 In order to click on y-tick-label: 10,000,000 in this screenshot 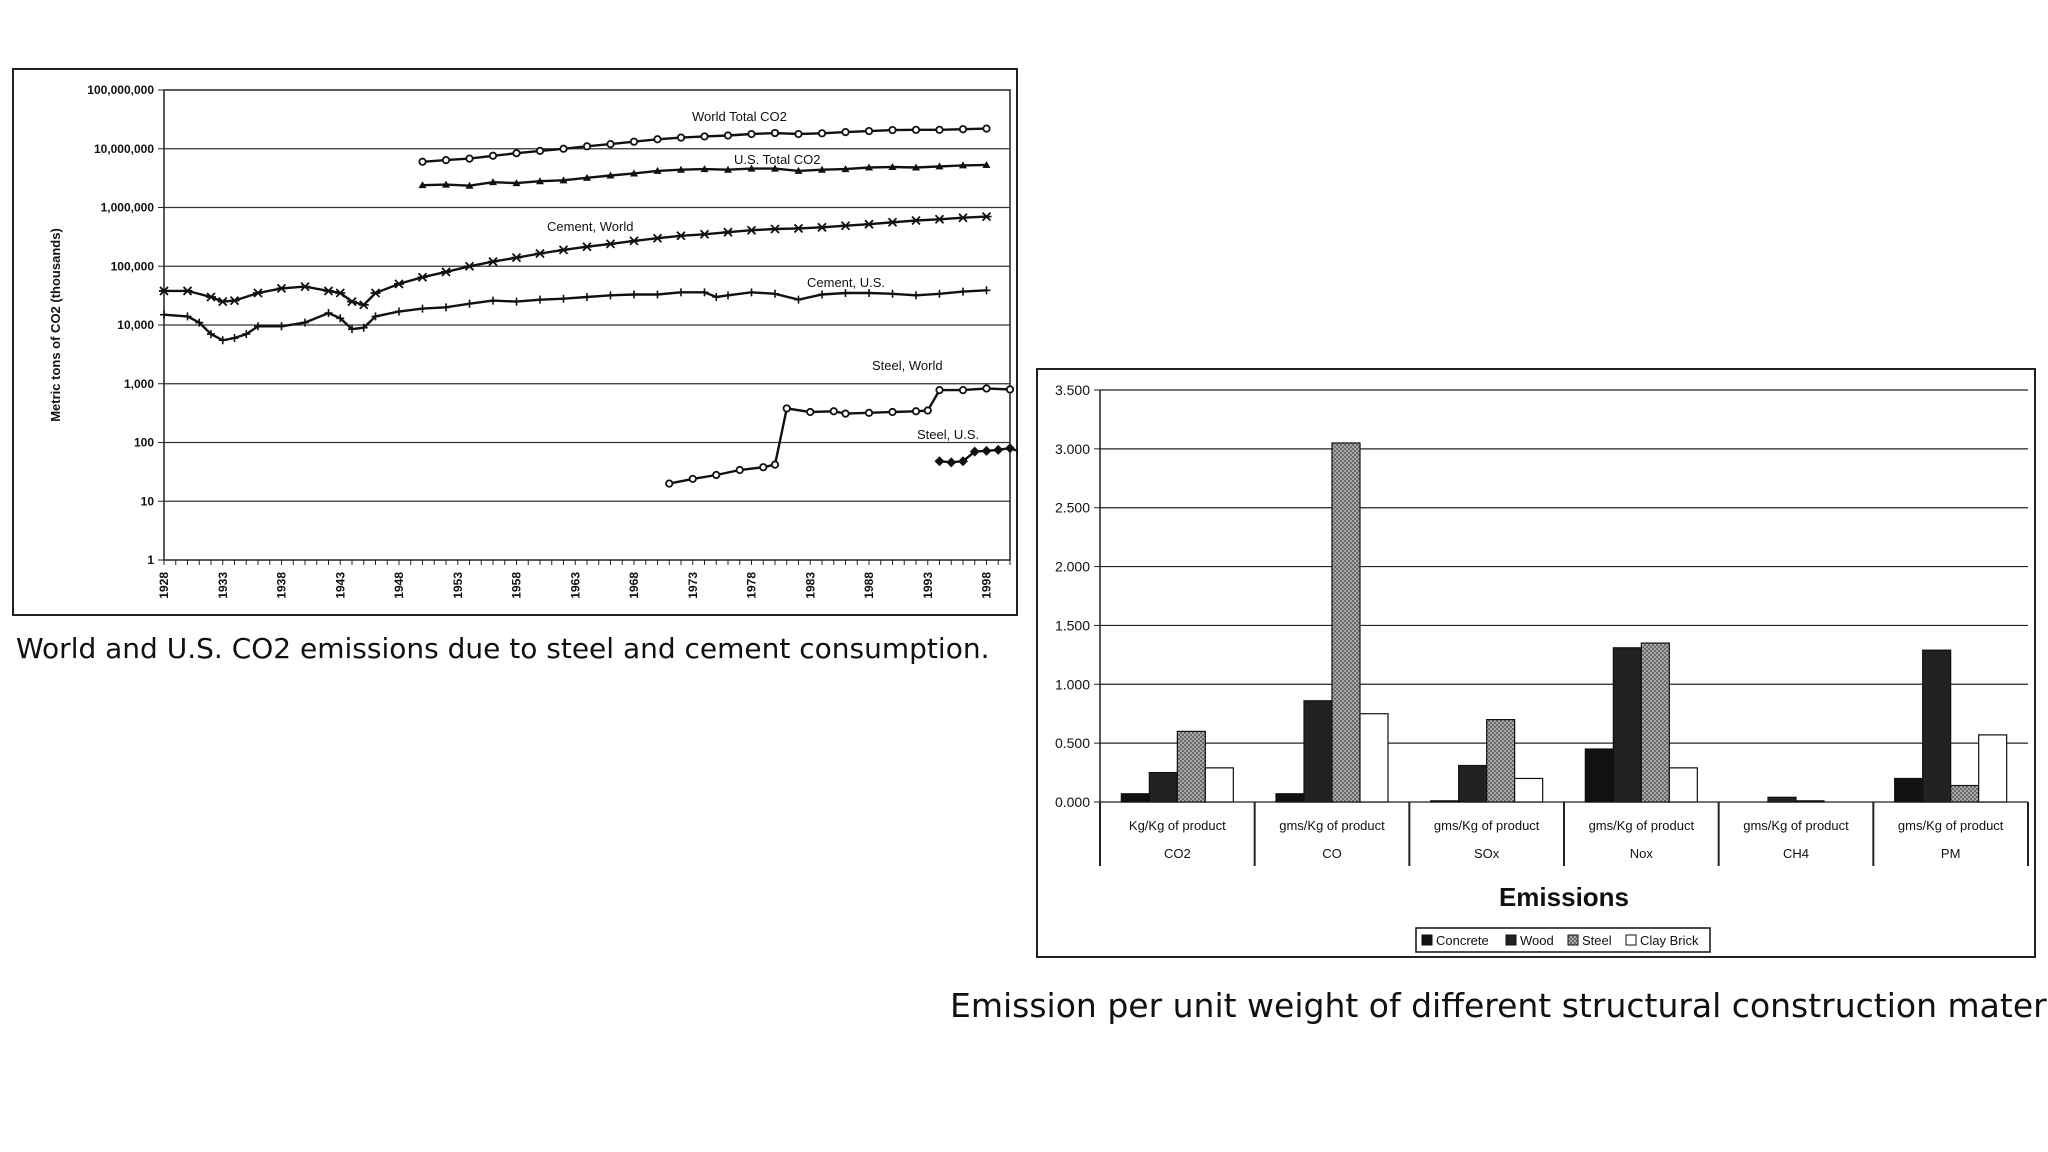, I will do `click(124, 149)`.